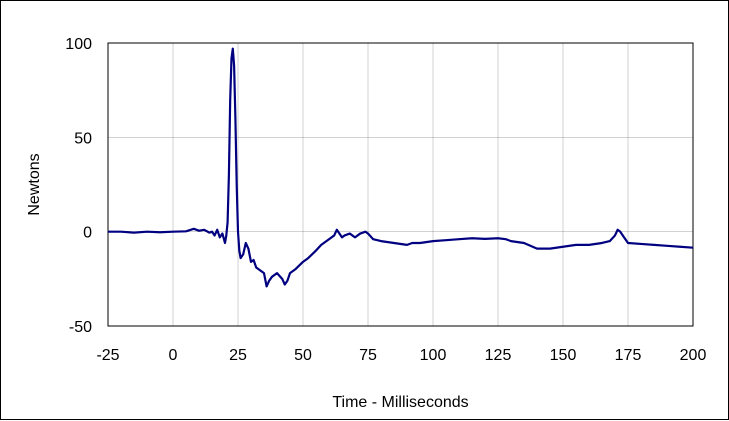 The height and width of the screenshot is (421, 729). What do you see at coordinates (693, 355) in the screenshot?
I see `x-tick-label: 200` at bounding box center [693, 355].